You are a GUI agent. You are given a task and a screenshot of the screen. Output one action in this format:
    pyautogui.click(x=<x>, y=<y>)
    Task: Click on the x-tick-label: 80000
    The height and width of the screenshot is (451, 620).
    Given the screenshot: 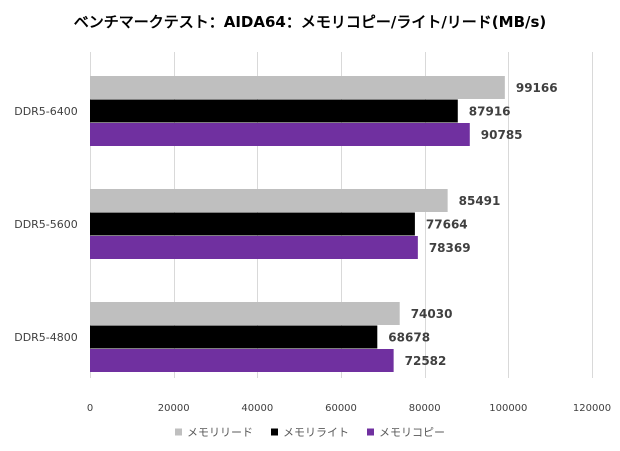 What is the action you would take?
    pyautogui.click(x=425, y=408)
    